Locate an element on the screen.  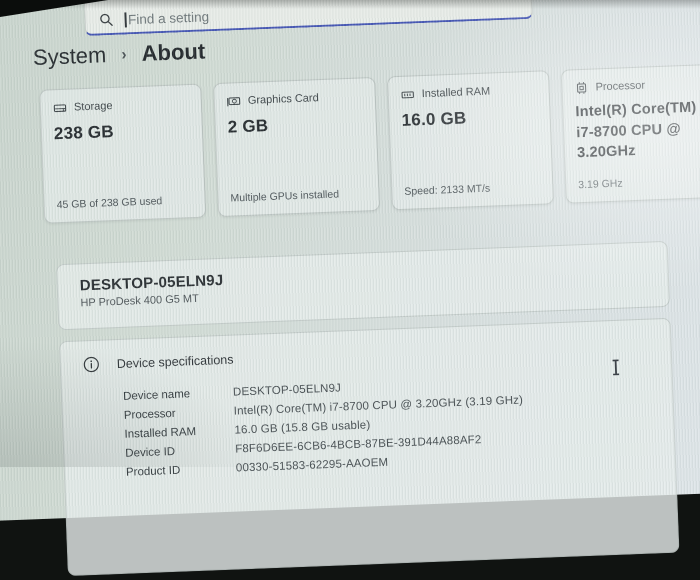
ram-icon is located at coordinates (407, 94).